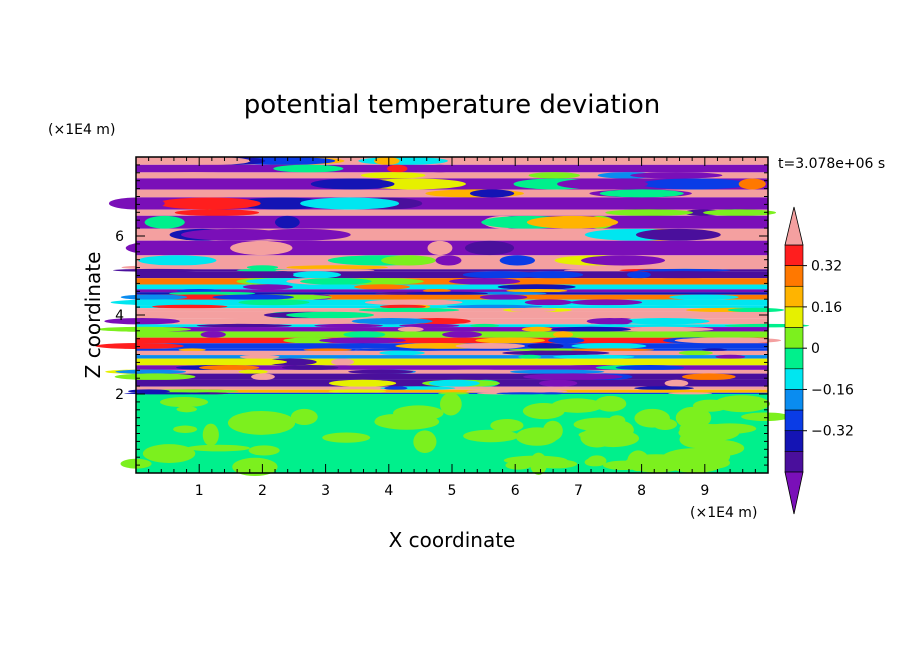  What do you see at coordinates (452, 540) in the screenshot?
I see `x-axis-label: X coordinate` at bounding box center [452, 540].